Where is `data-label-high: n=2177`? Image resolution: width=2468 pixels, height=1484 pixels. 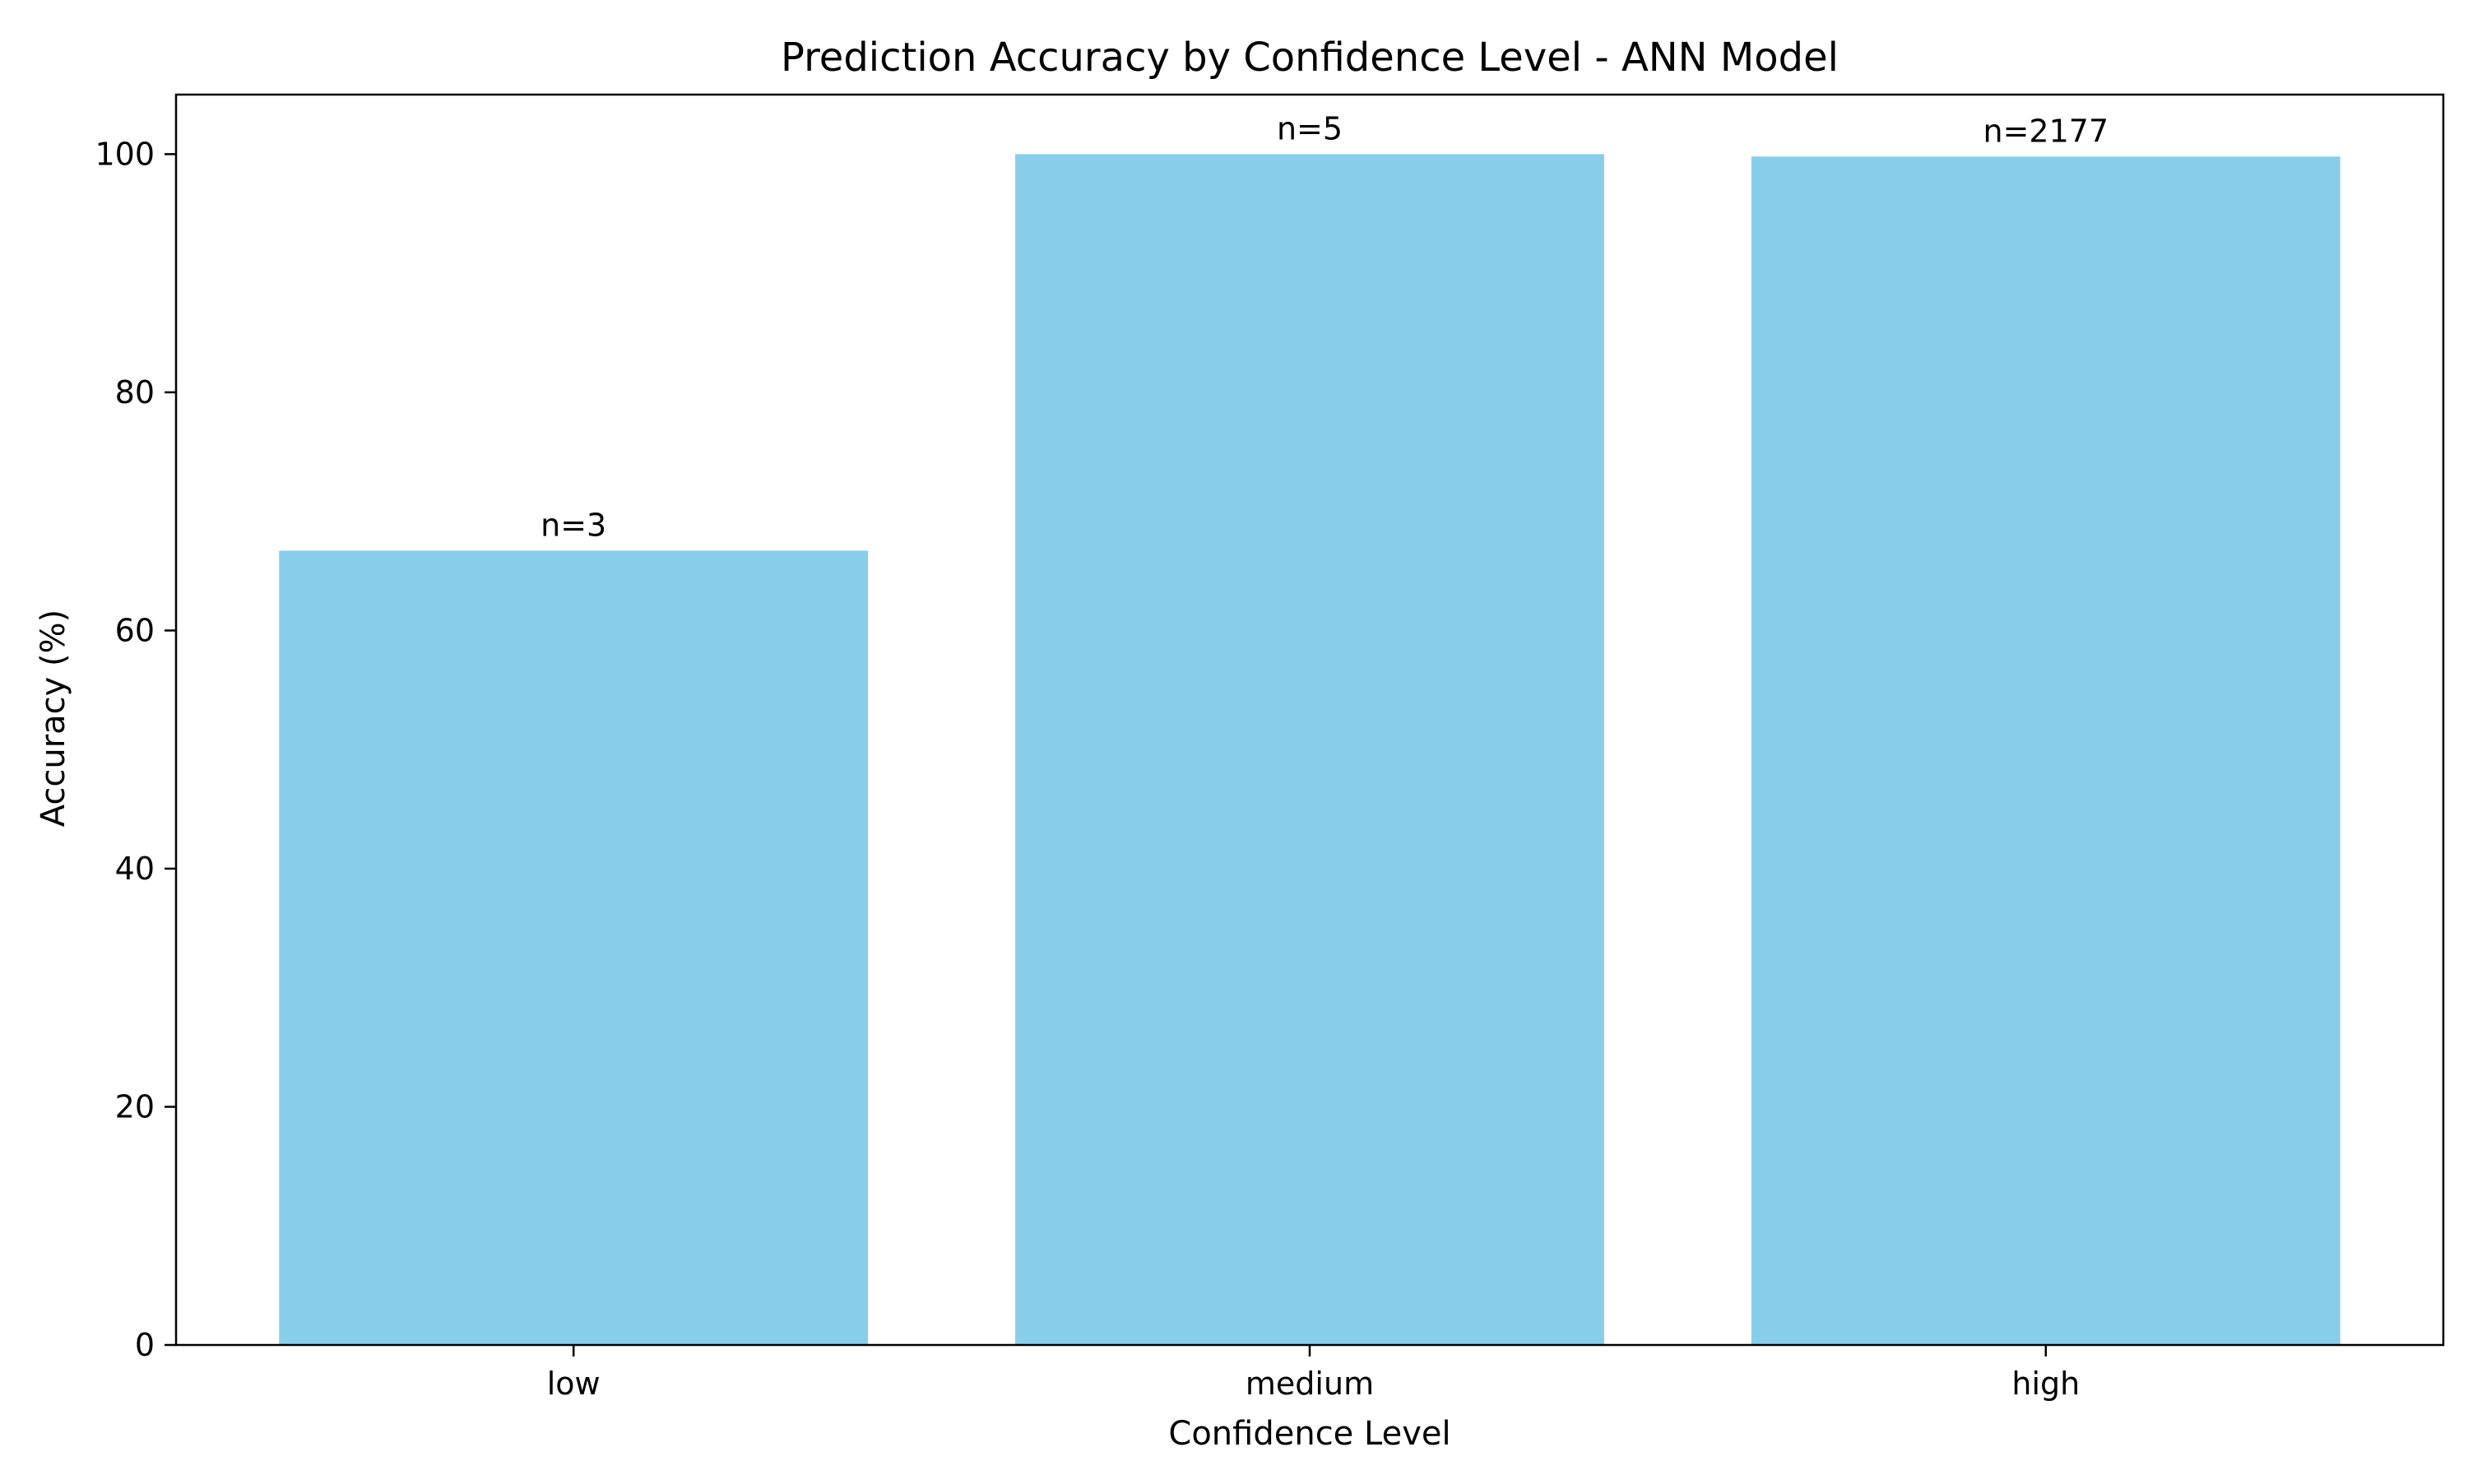
data-label-high: n=2177 is located at coordinates (2045, 131).